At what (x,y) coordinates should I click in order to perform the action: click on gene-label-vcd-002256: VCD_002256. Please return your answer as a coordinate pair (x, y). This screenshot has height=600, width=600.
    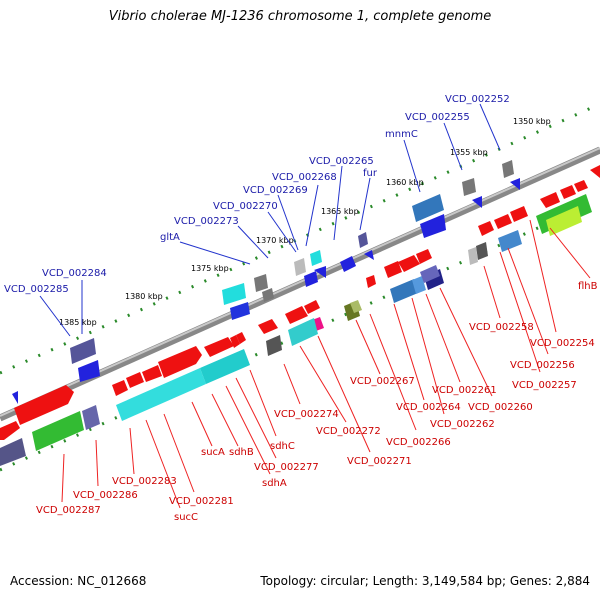
    Looking at the image, I should click on (542, 365).